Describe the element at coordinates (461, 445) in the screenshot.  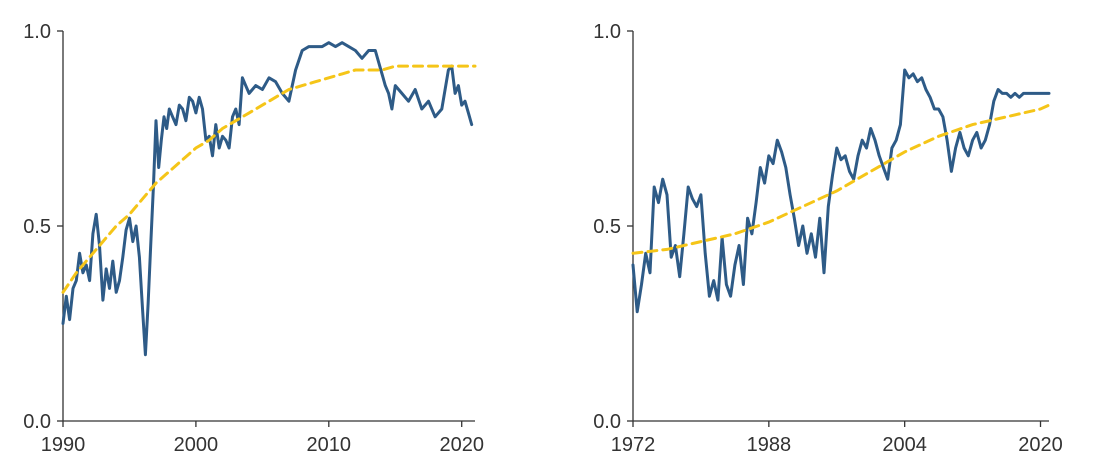
I see `x-tick-label-left: 2020` at that location.